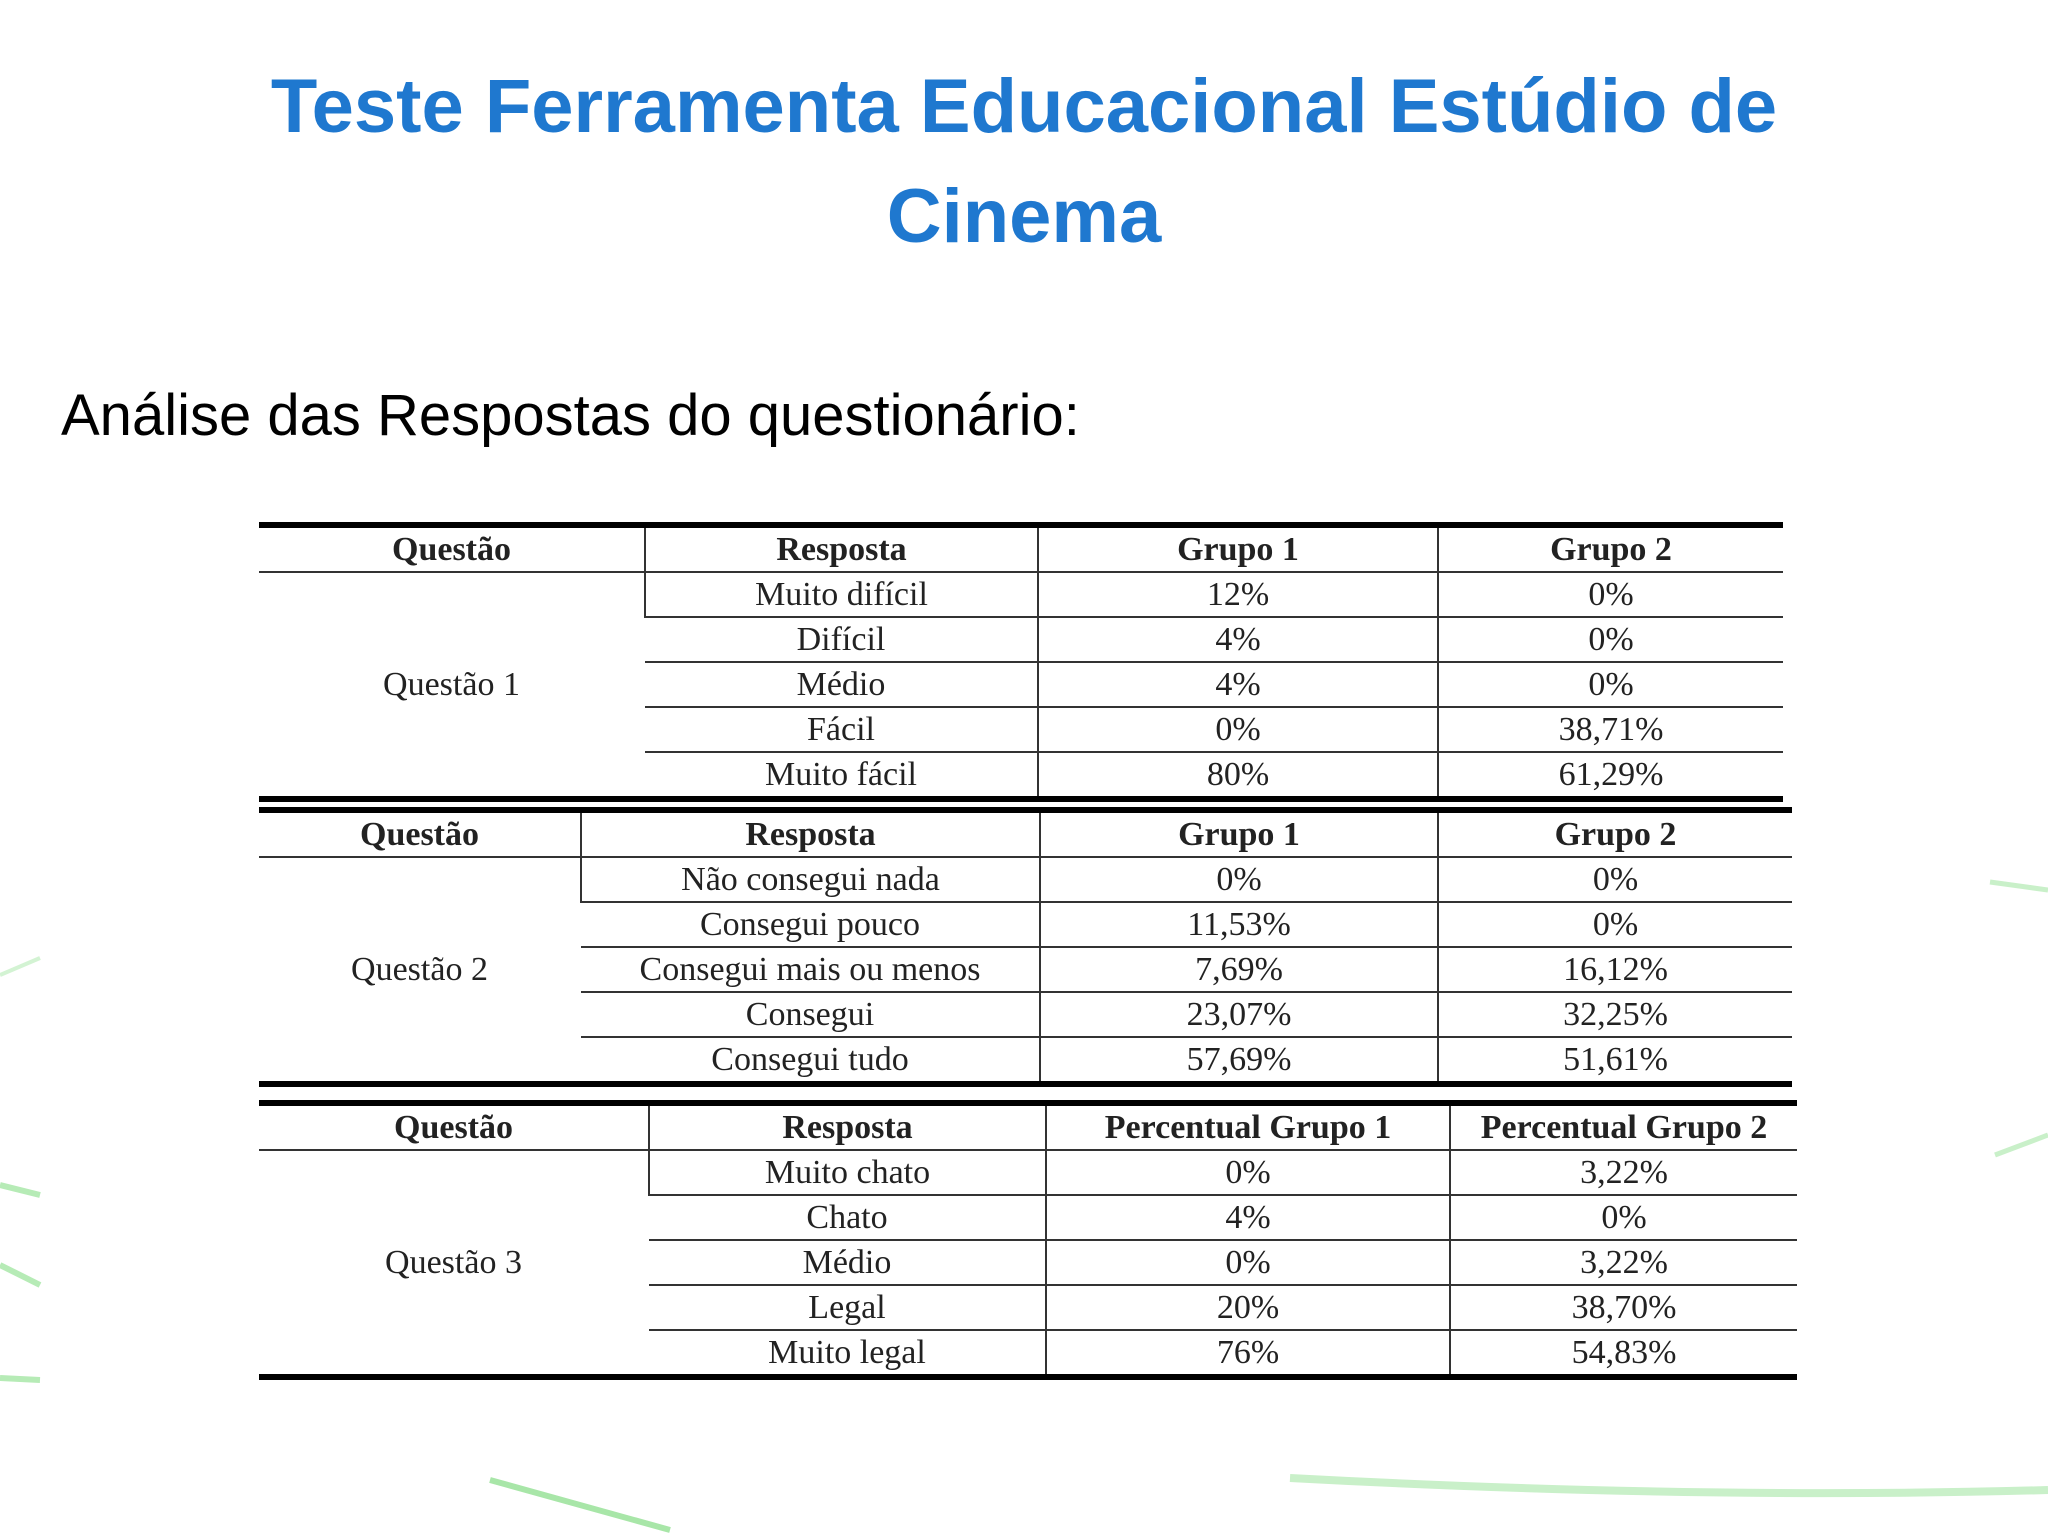 The width and height of the screenshot is (2048, 1536). I want to click on table-row: Consegui 23,07% 32,25%, so click(1025, 1015).